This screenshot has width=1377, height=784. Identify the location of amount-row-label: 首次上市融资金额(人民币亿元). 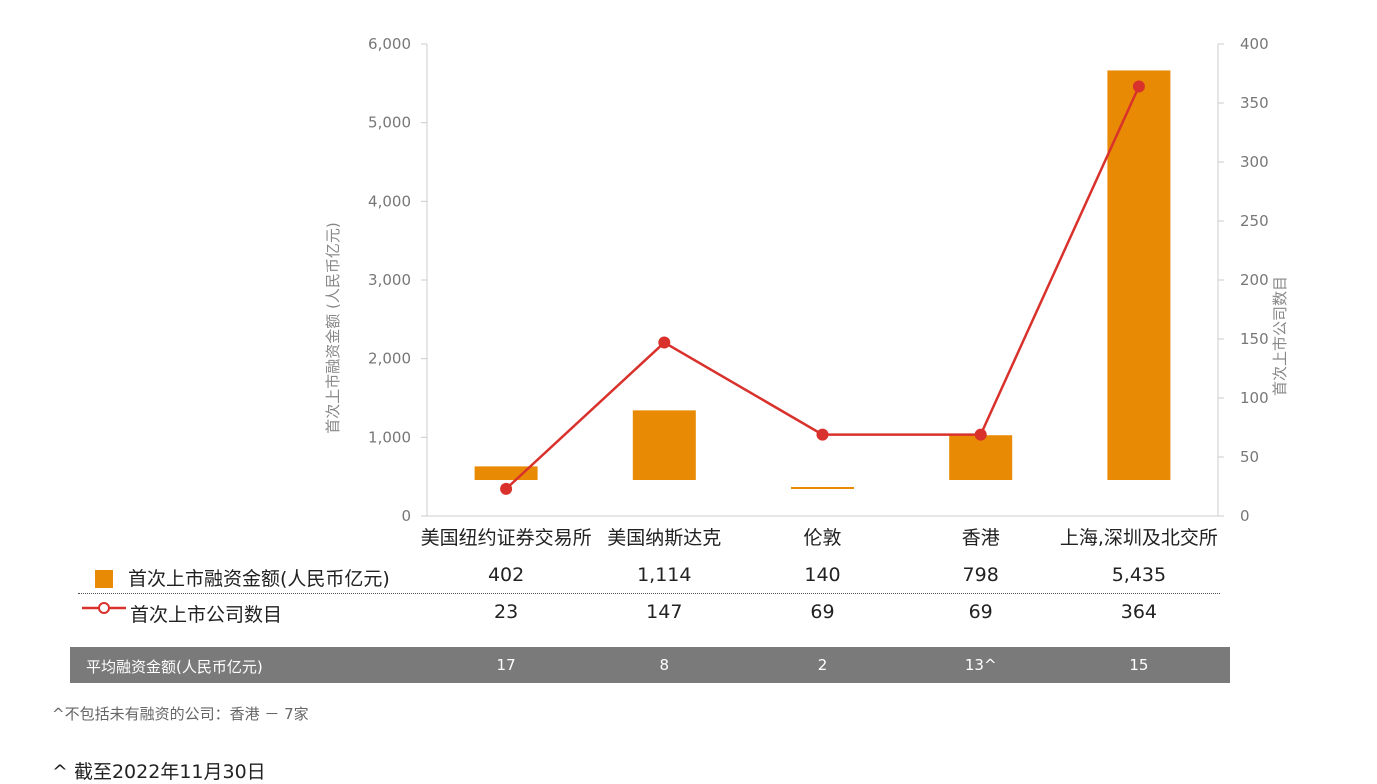
(259, 579).